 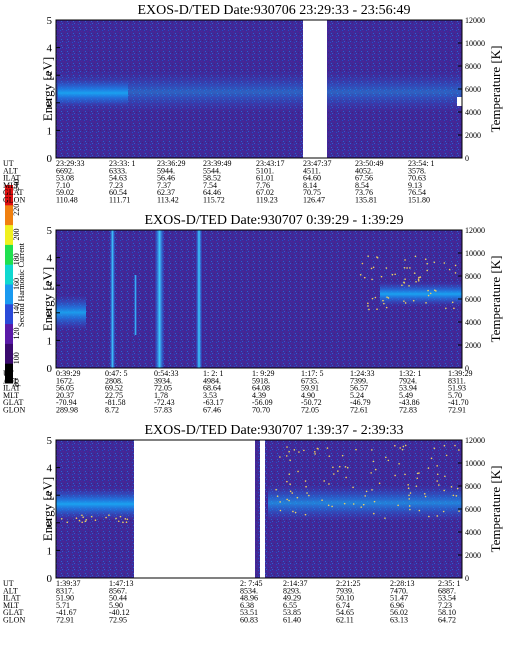 What do you see at coordinates (447, 612) in the screenshot?
I see `ephemeris-value: 58.10` at bounding box center [447, 612].